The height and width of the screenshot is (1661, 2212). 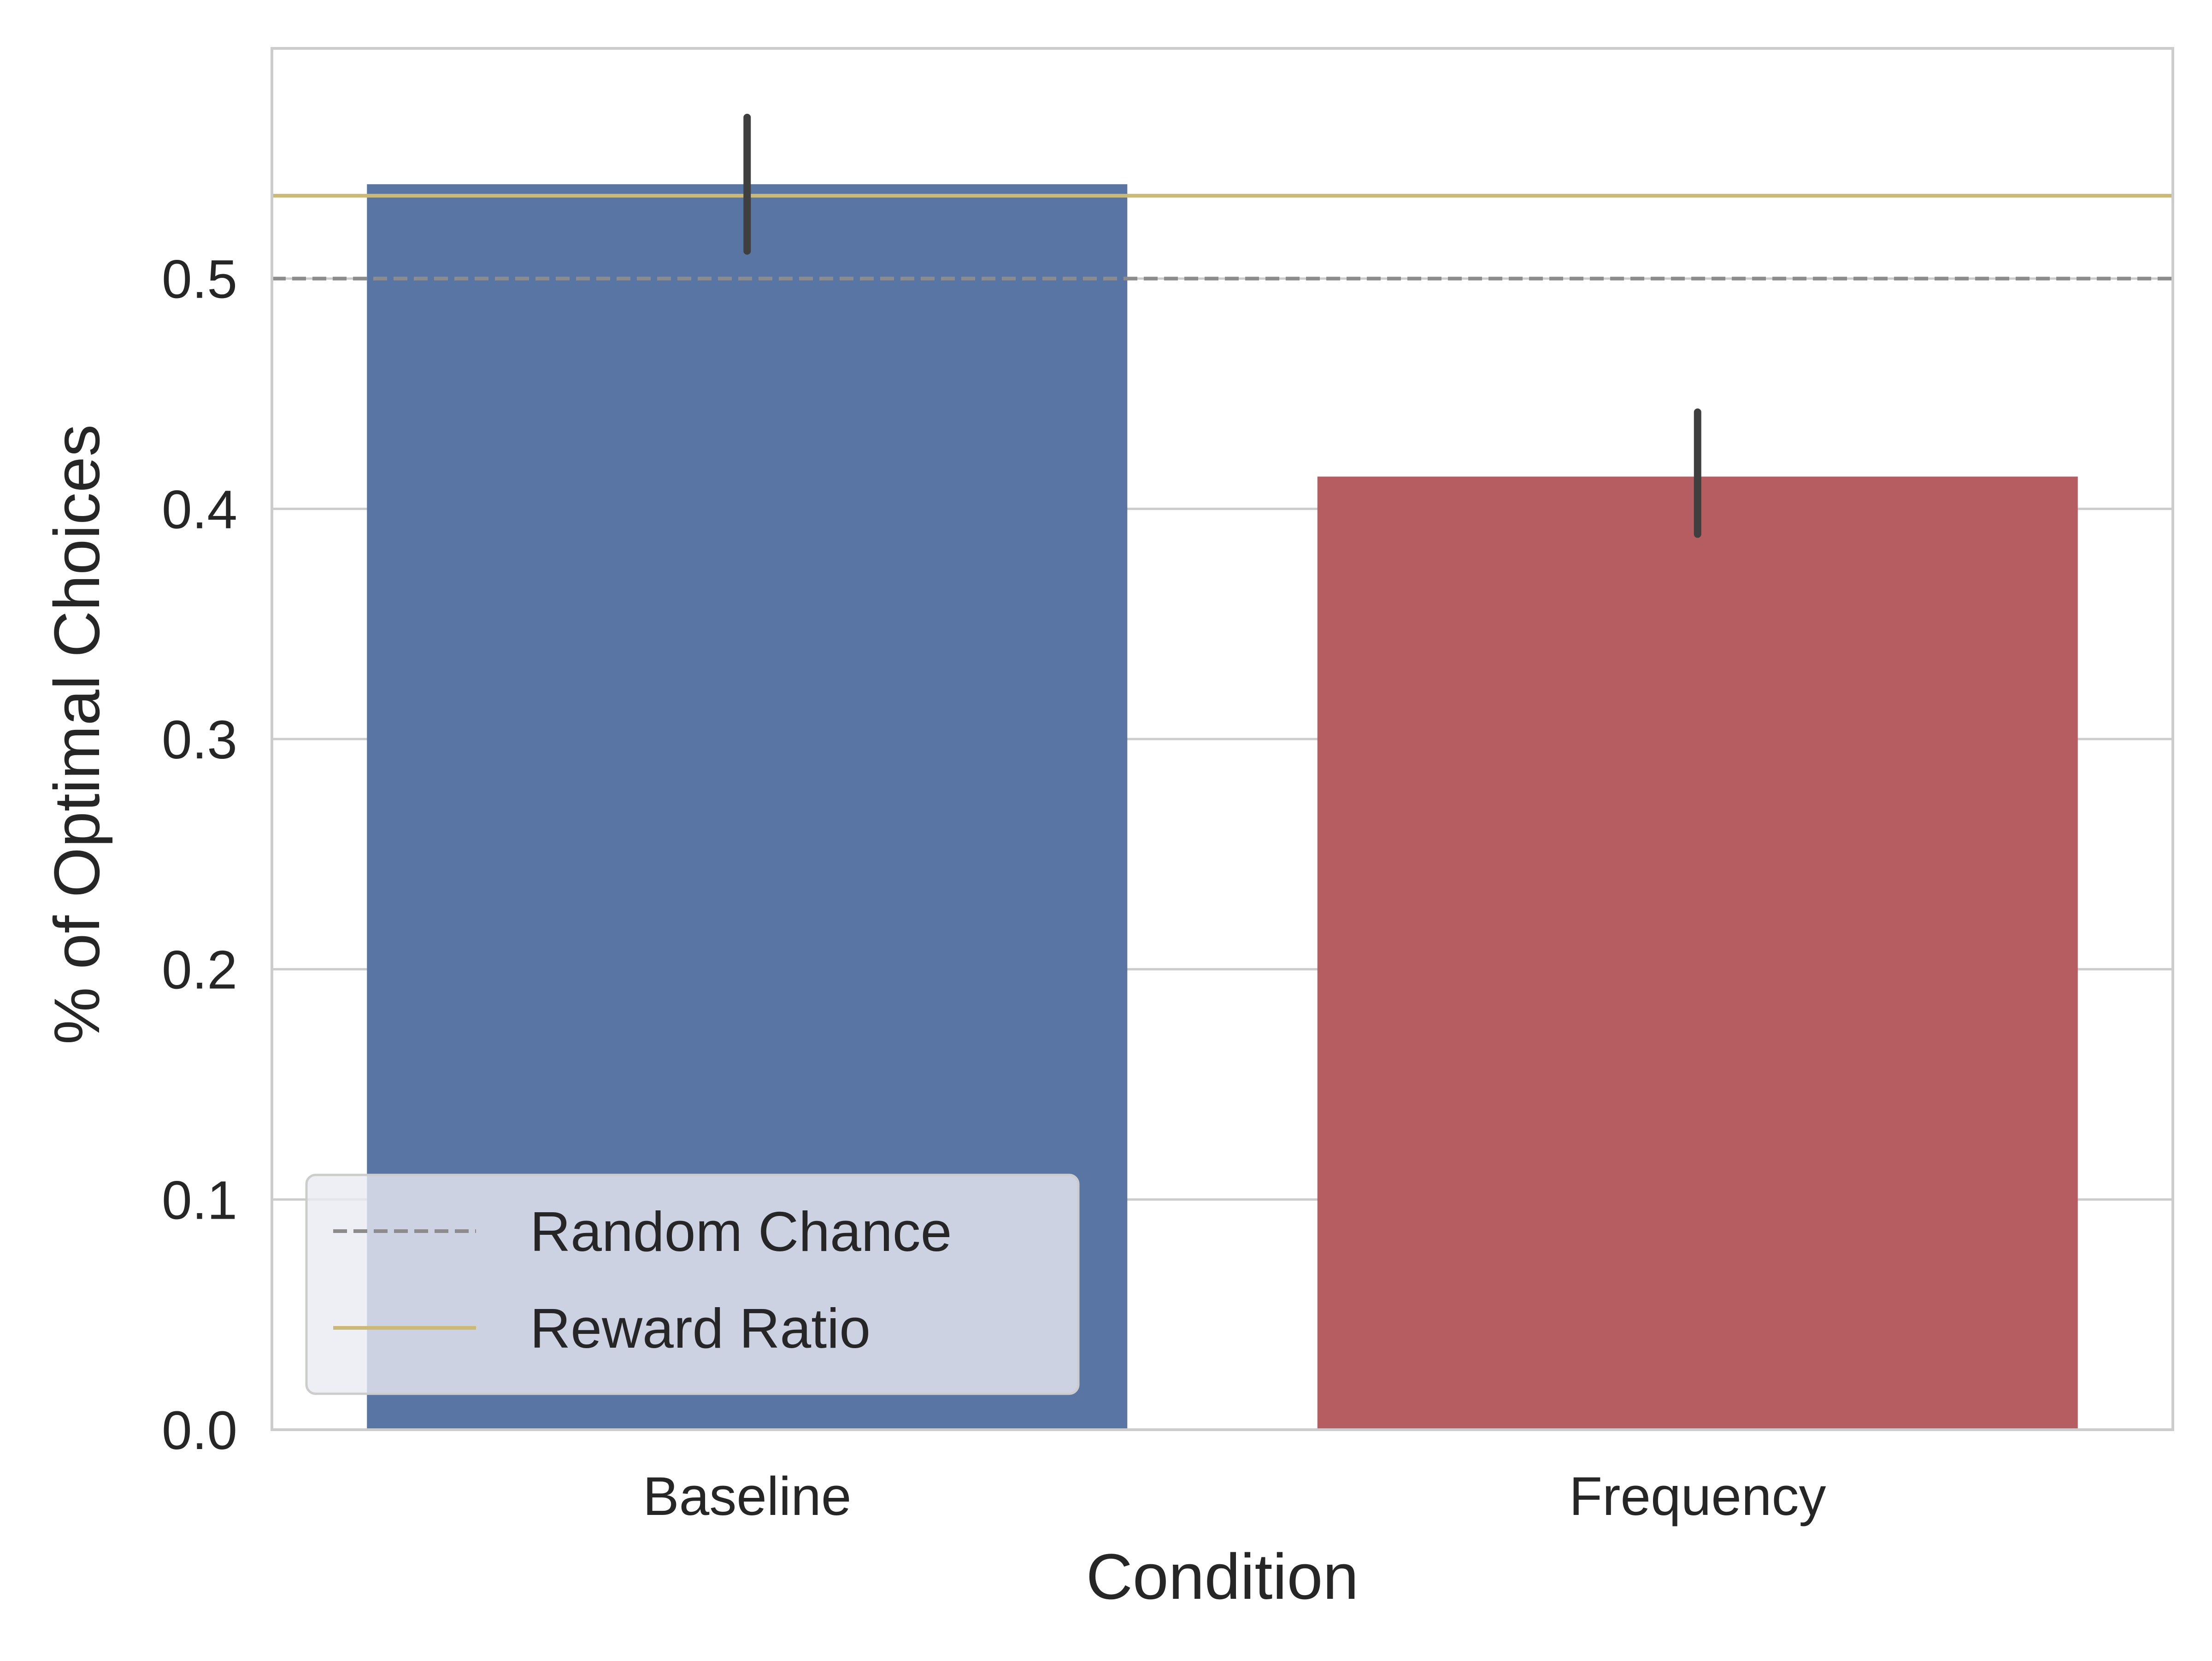 I want to click on y-tick-label: 0.1, so click(x=199, y=1200).